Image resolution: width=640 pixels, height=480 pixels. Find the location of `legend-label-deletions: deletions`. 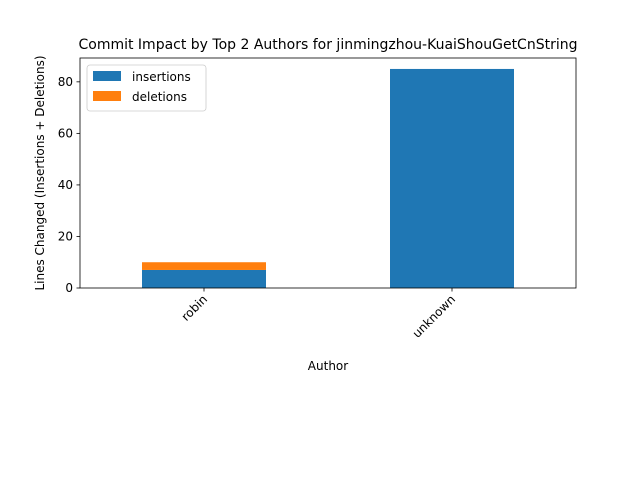

legend-label-deletions: deletions is located at coordinates (159, 97).